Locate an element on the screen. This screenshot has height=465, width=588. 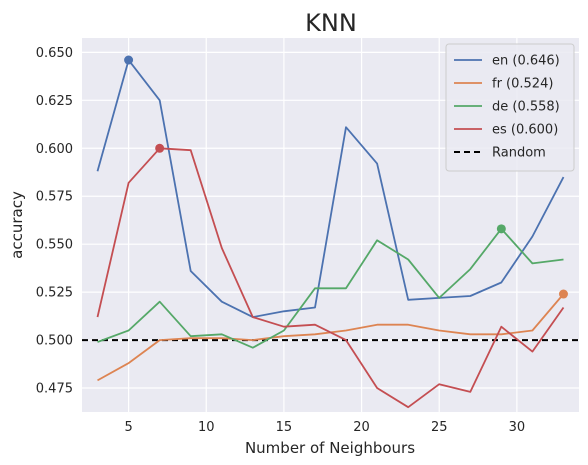
y-tick-label: 0.625 is located at coordinates (54, 101).